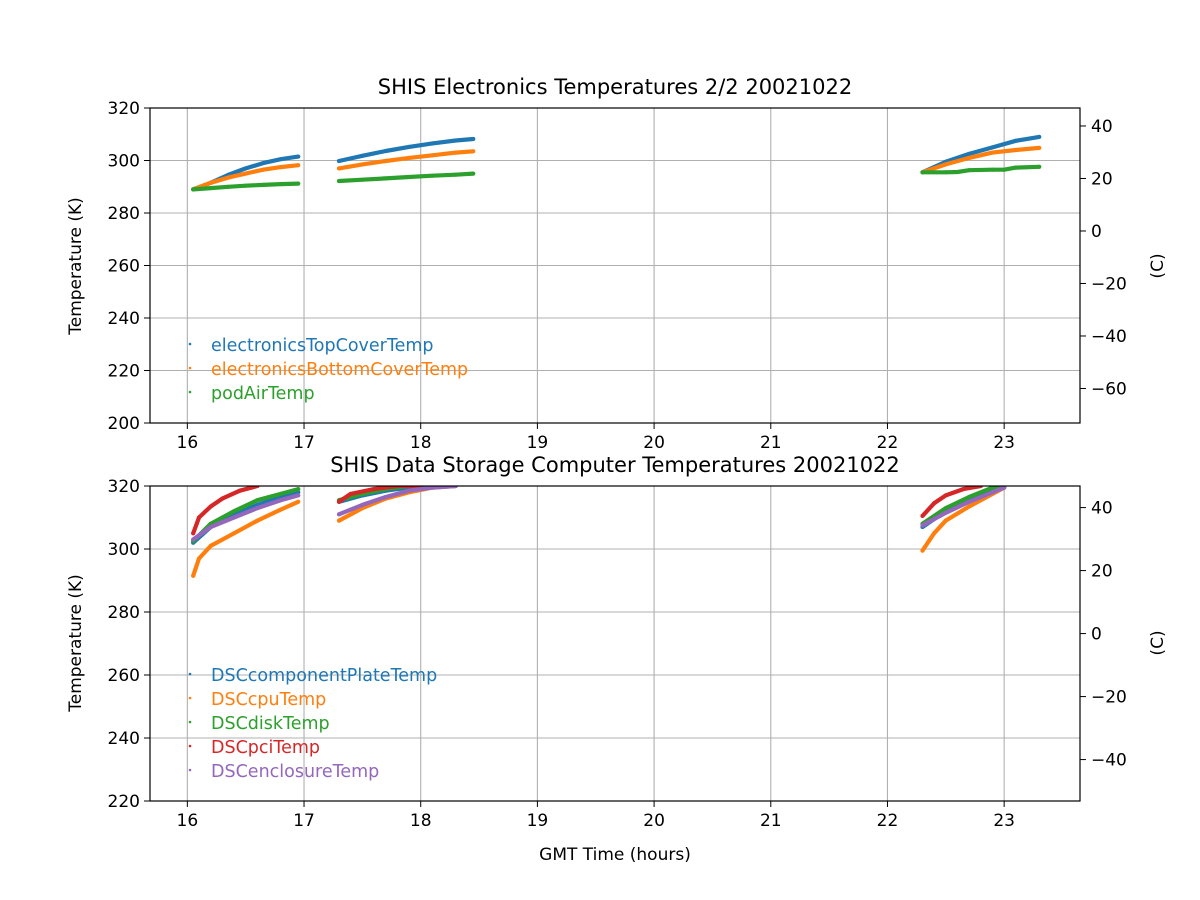 This screenshot has width=1200, height=900. I want to click on legend-label: podAirTemp, so click(263, 394).